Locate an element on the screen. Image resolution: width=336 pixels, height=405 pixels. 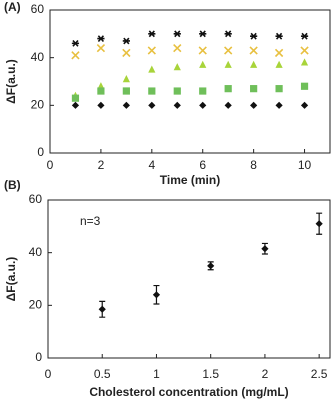
x-tick-label: 2.5 is located at coordinates (319, 374).